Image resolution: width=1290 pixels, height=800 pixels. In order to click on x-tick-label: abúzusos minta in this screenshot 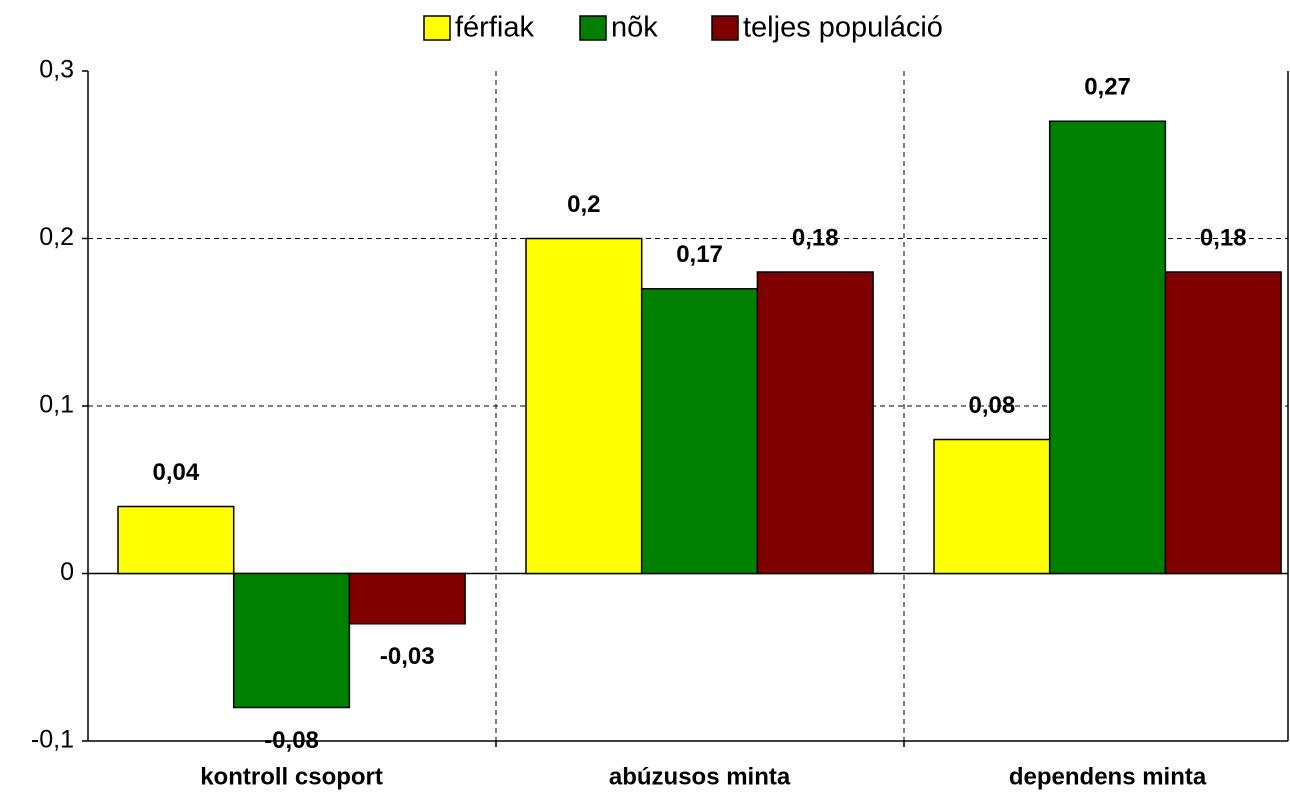, I will do `click(700, 776)`.